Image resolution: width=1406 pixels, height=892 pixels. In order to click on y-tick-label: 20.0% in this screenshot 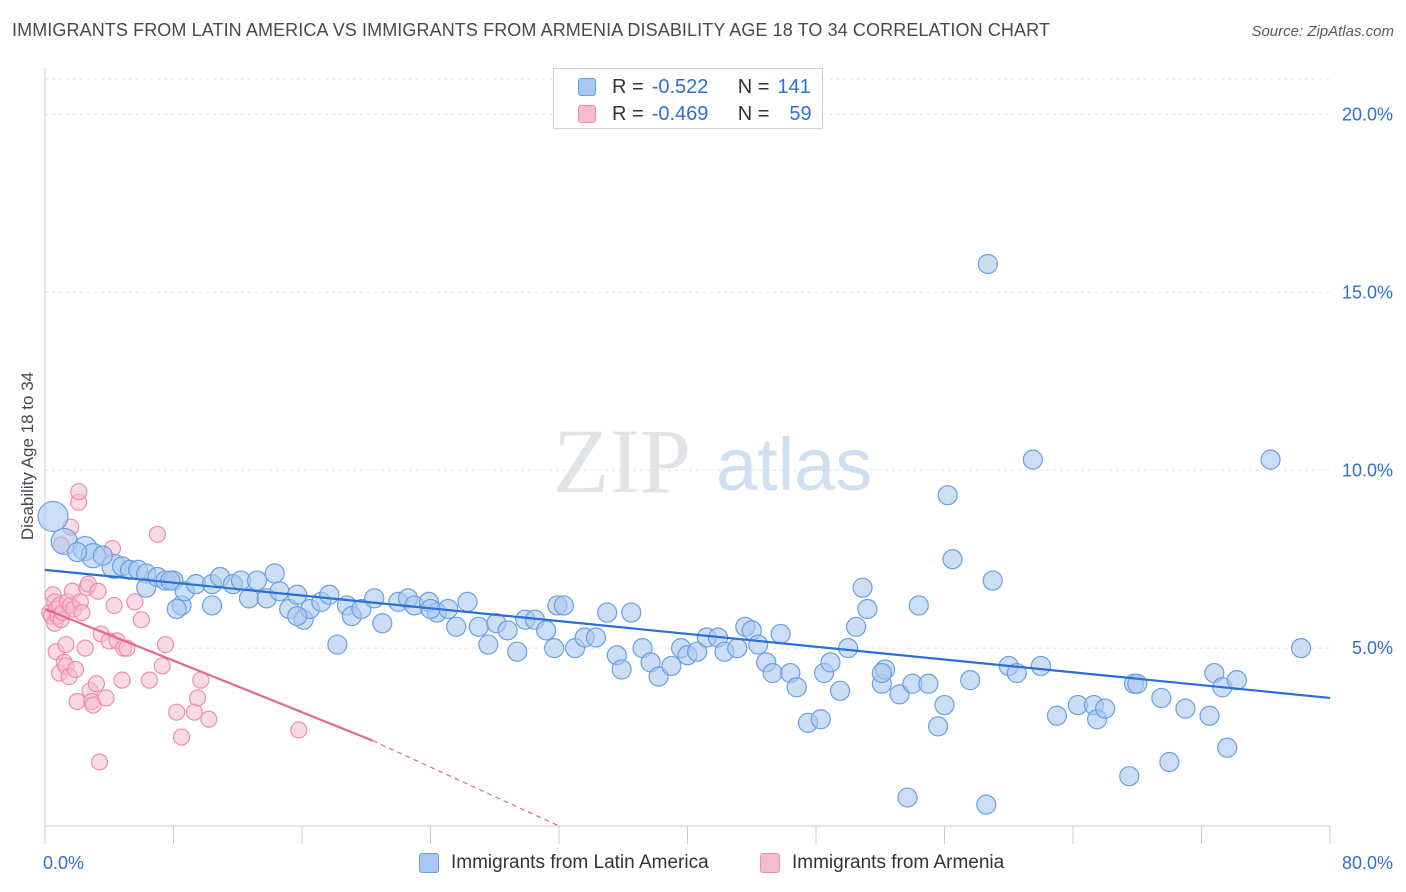, I will do `click(1367, 115)`.